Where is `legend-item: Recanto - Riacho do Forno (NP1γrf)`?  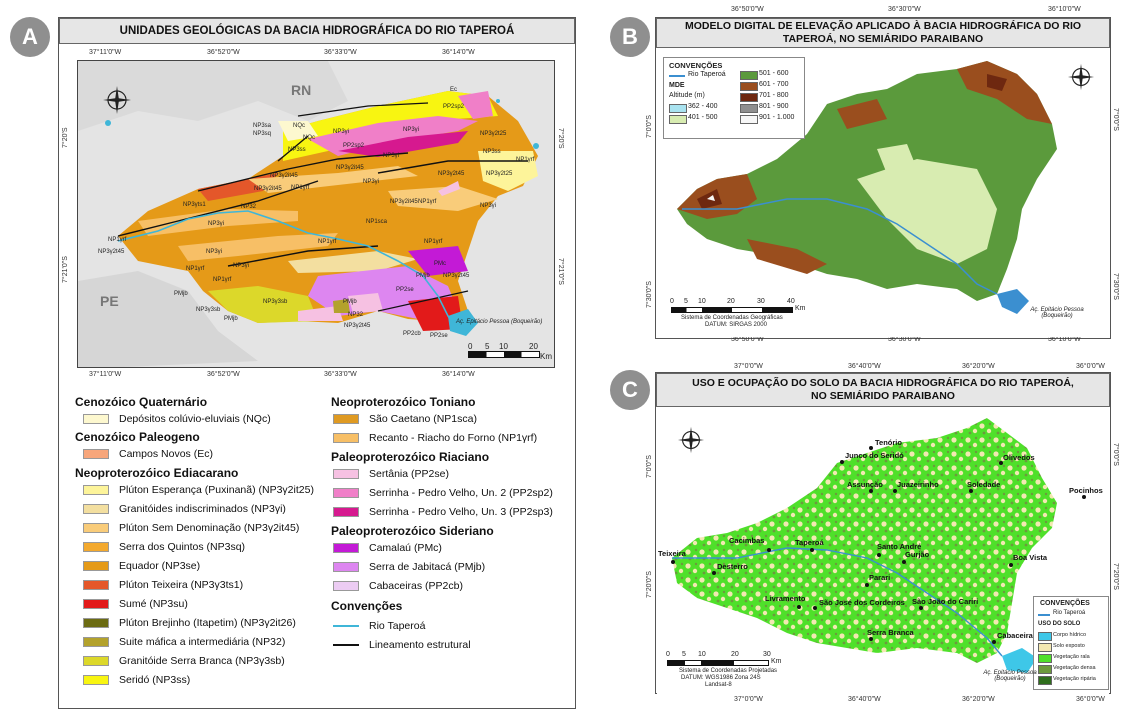
legend-item: Recanto - Riacho do Forno (NP1γrf) is located at coordinates (435, 438).